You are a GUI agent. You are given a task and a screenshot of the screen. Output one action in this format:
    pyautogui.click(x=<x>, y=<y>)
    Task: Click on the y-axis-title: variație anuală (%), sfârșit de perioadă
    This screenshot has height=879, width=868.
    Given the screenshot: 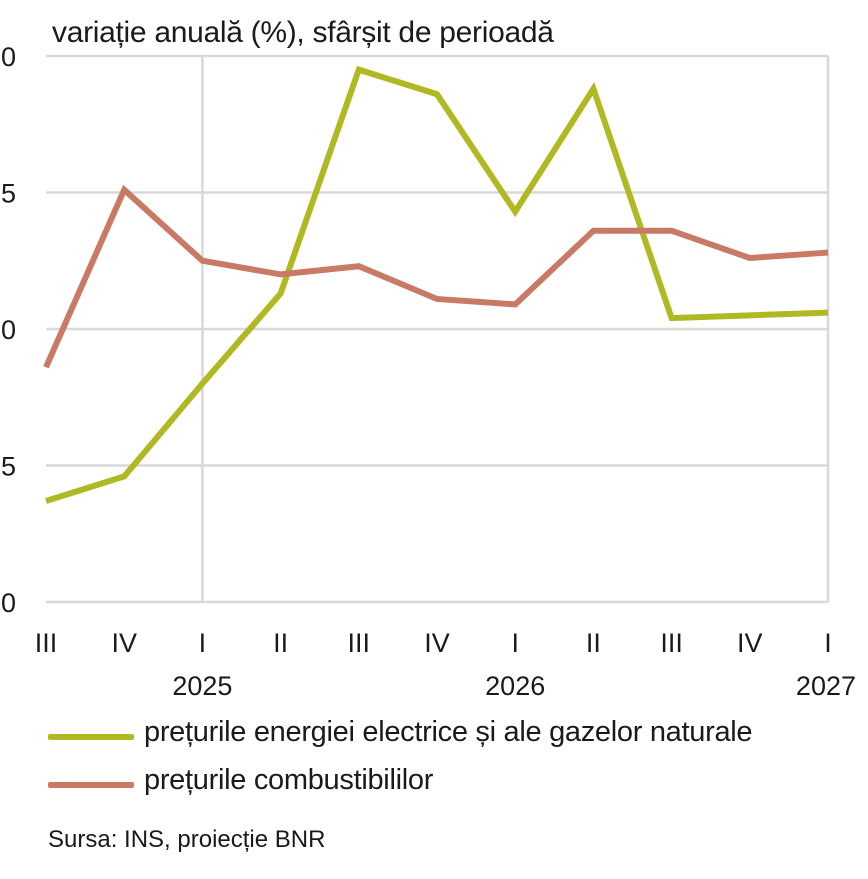 What is the action you would take?
    pyautogui.click(x=303, y=32)
    